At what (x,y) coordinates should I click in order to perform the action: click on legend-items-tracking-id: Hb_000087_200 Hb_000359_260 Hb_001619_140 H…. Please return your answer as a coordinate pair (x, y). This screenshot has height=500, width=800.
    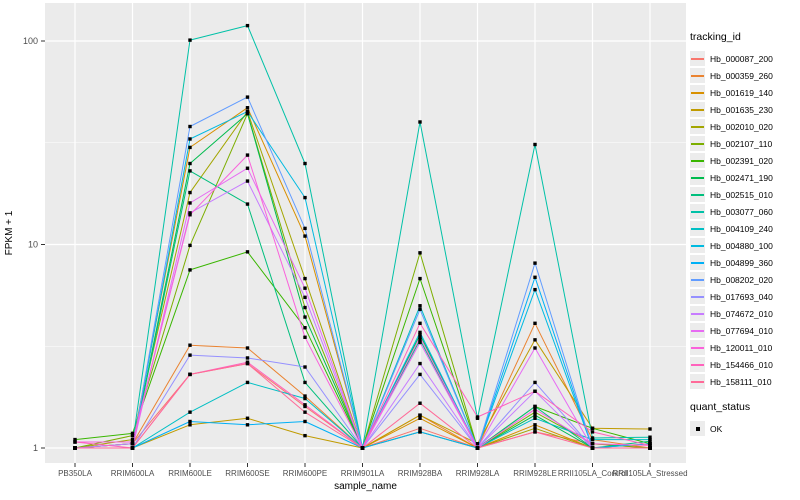
    Looking at the image, I should click on (745, 220).